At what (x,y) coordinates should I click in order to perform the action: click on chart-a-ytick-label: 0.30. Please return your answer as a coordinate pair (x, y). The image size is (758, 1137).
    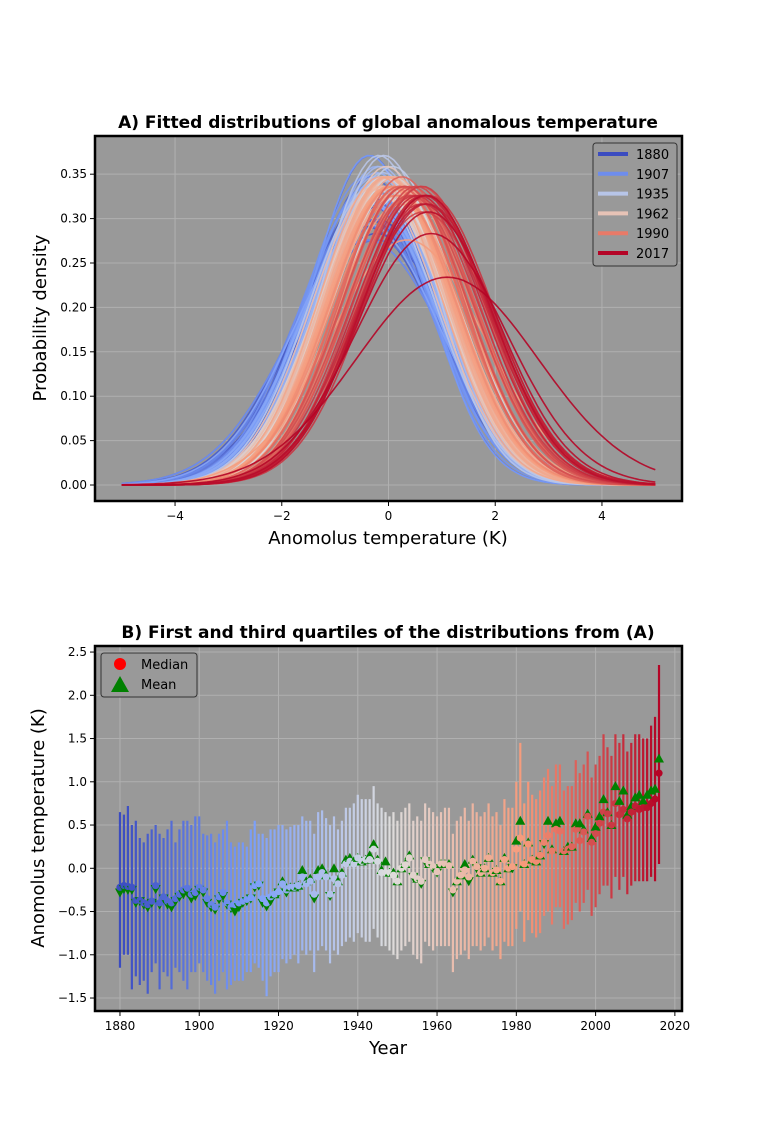
    Looking at the image, I should click on (73, 219).